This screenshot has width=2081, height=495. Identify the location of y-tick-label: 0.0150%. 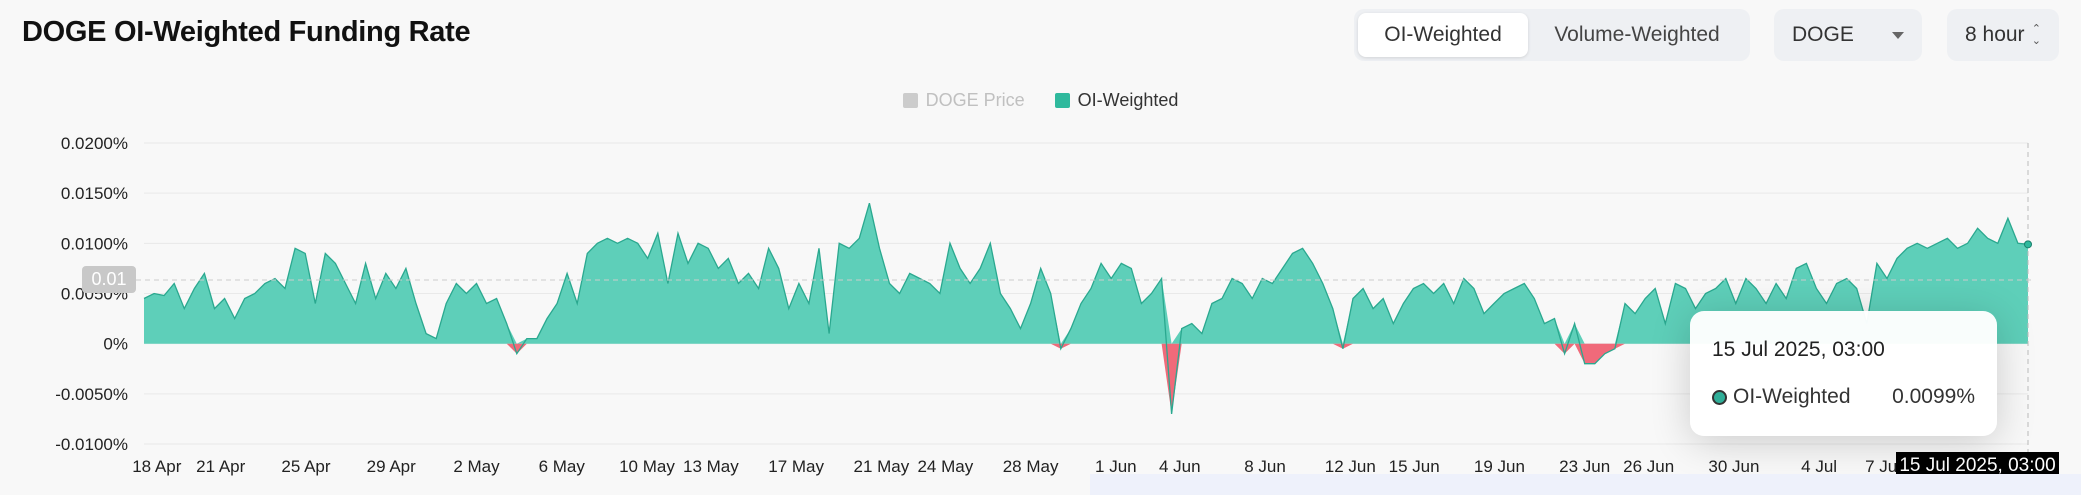
(94, 193).